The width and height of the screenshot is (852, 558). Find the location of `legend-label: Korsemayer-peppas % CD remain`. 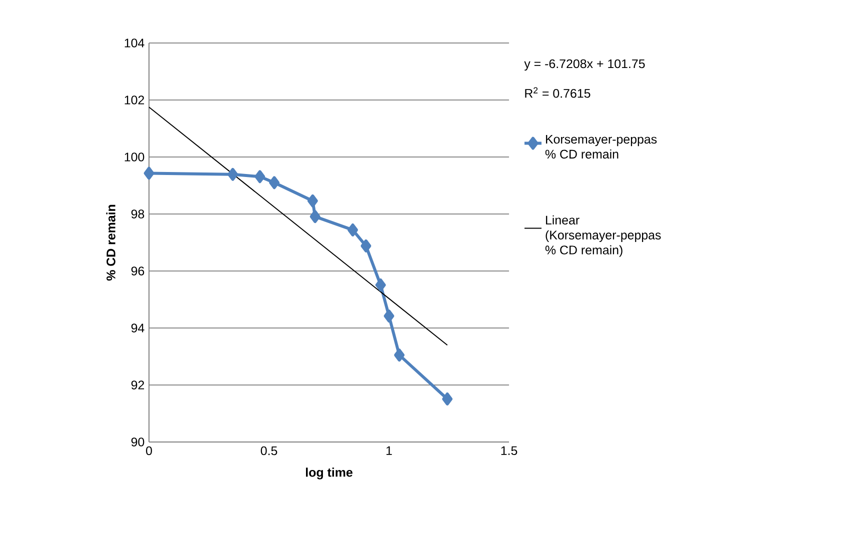

legend-label: Korsemayer-peppas % CD remain is located at coordinates (601, 146).